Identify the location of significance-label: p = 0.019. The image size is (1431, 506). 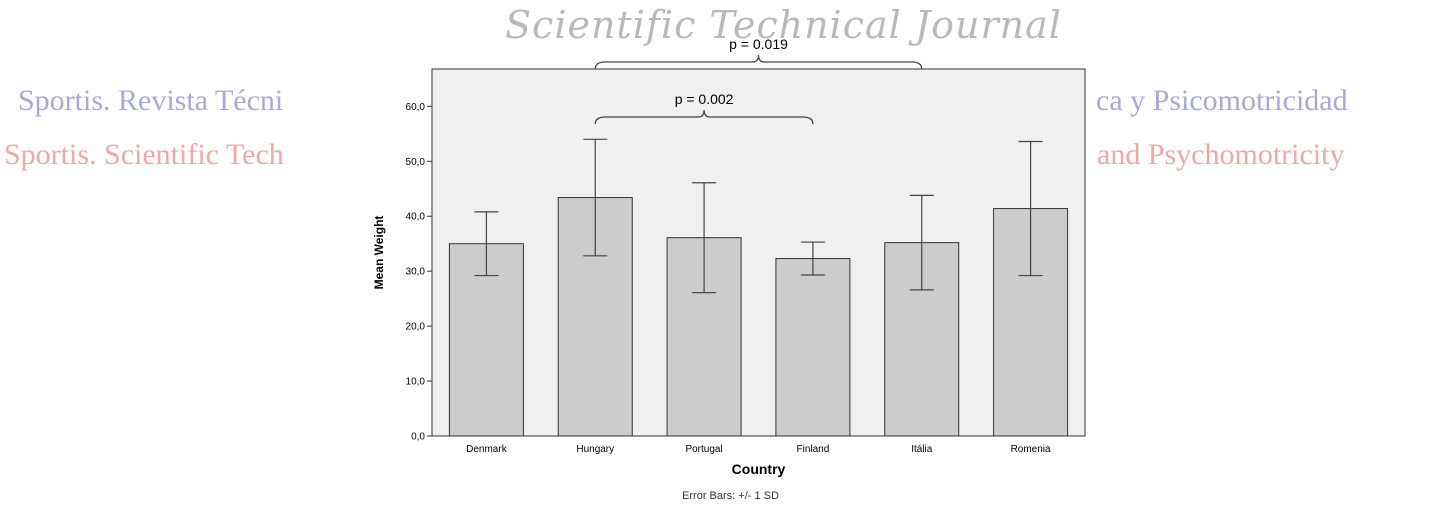
(758, 44).